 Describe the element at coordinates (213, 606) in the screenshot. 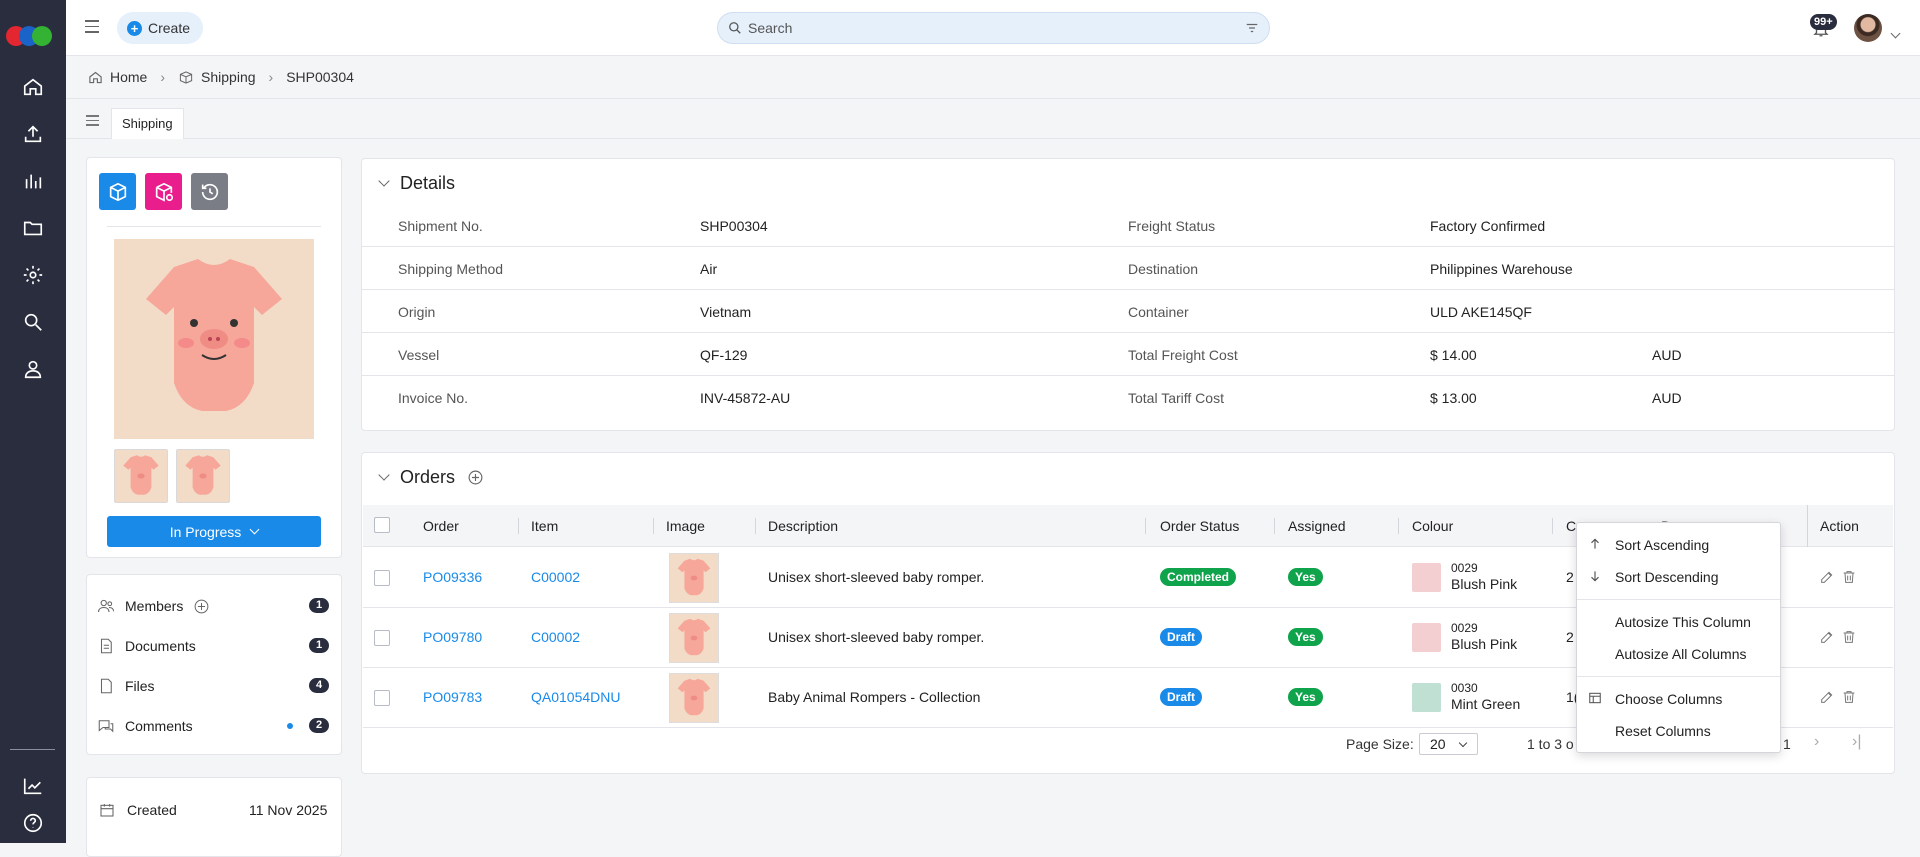

I see `sidebar-item-members: Members 1` at that location.